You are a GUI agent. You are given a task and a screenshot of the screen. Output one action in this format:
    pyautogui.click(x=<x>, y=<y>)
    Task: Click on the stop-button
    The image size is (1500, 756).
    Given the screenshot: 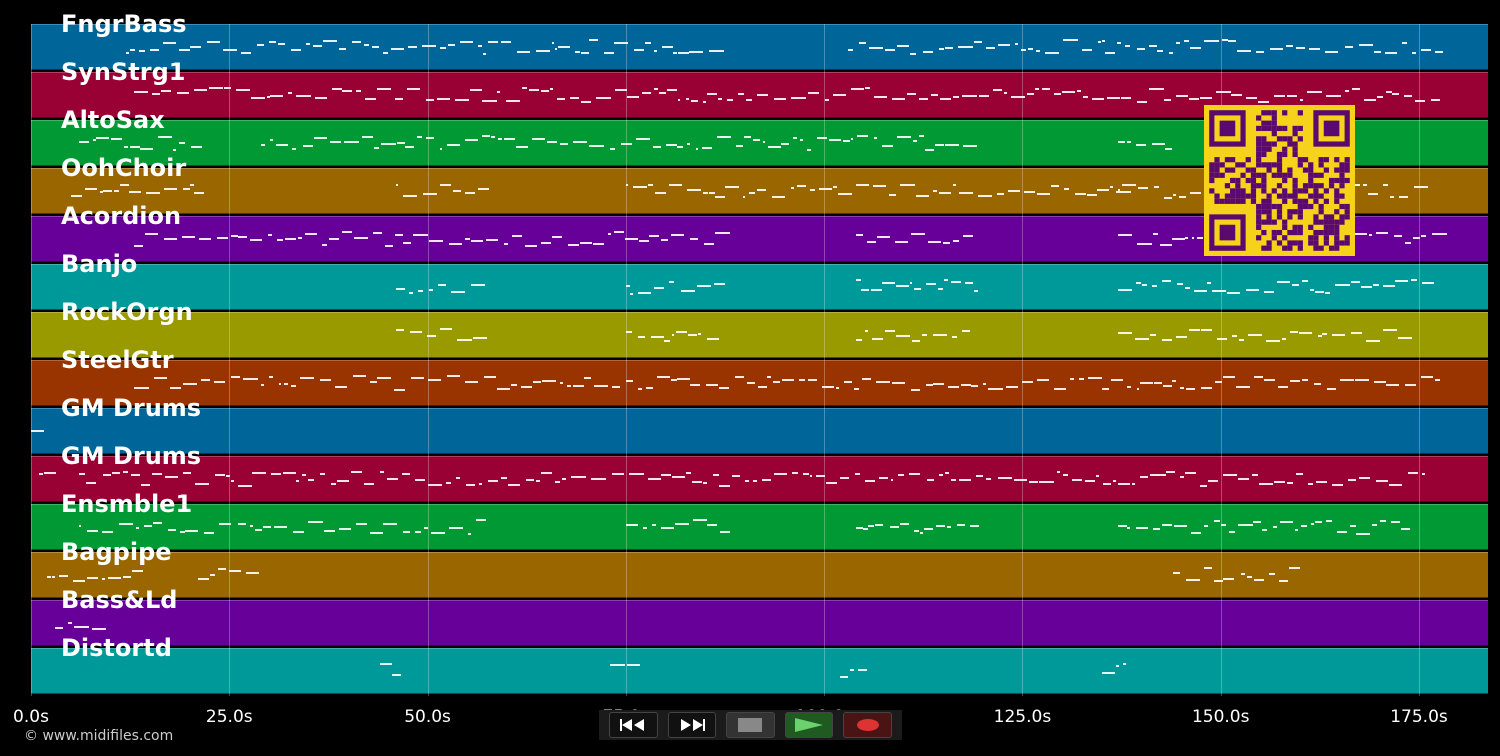 What is the action you would take?
    pyautogui.click(x=750, y=725)
    